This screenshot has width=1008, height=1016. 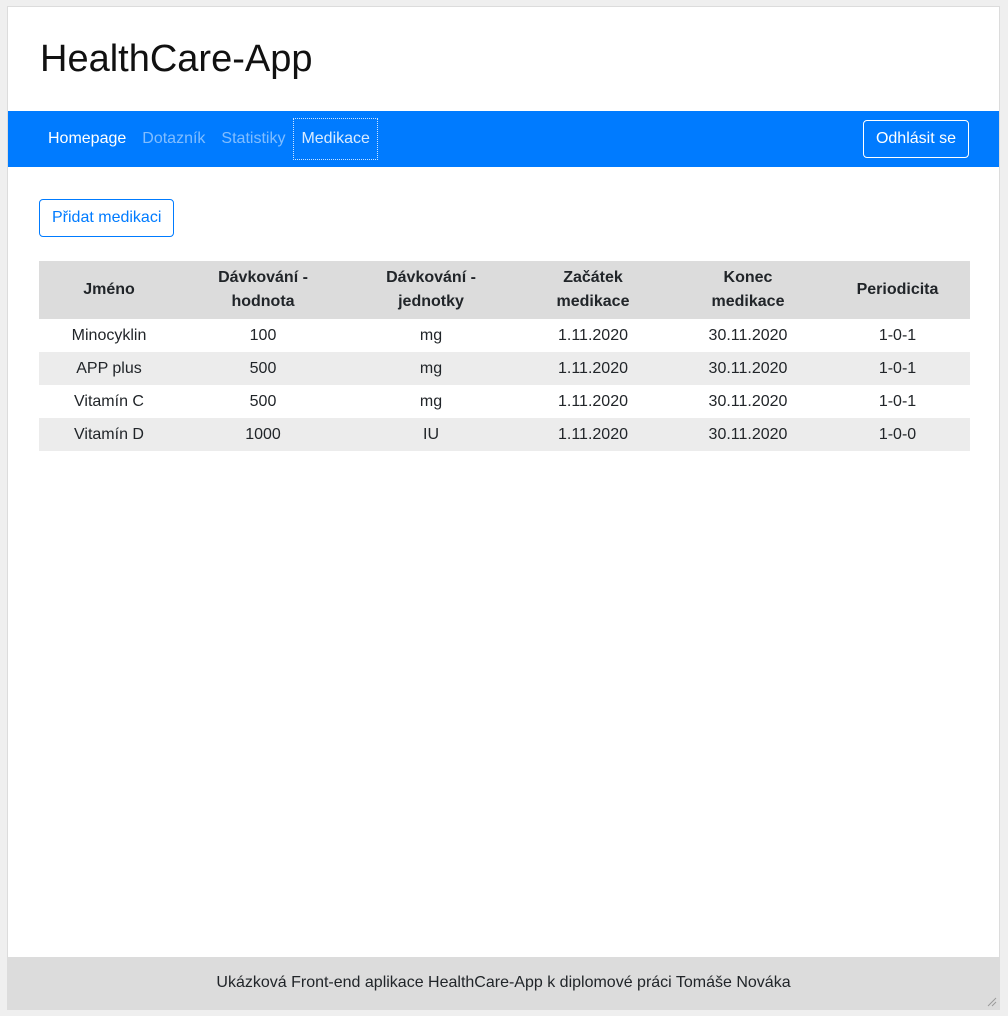 I want to click on nav-item-dotaznik: Dotazník, so click(x=174, y=138).